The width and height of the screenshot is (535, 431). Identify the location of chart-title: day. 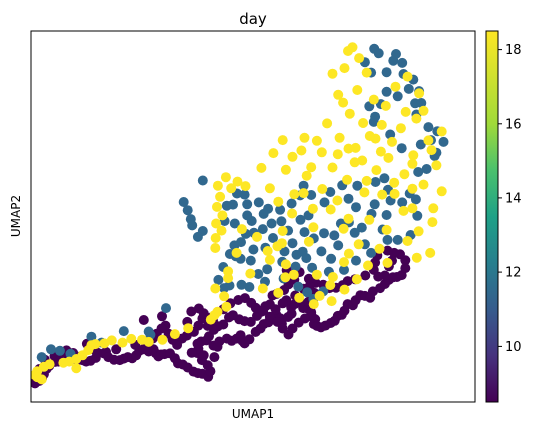
(253, 19).